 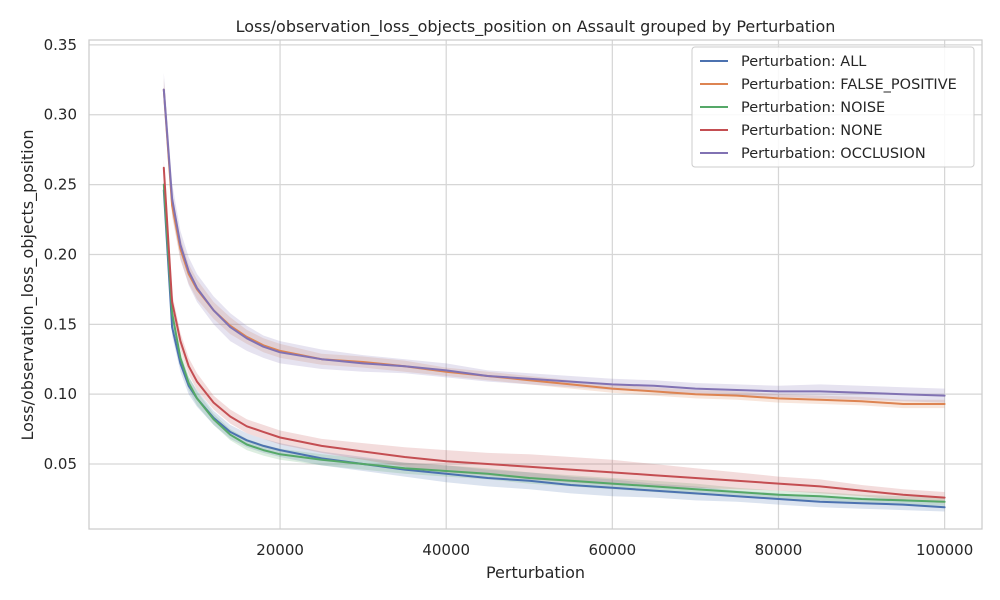 I want to click on y-tick-labels: 0.05 0.10 0.15 0.20 0.25 0.30 0.35, so click(x=60, y=254).